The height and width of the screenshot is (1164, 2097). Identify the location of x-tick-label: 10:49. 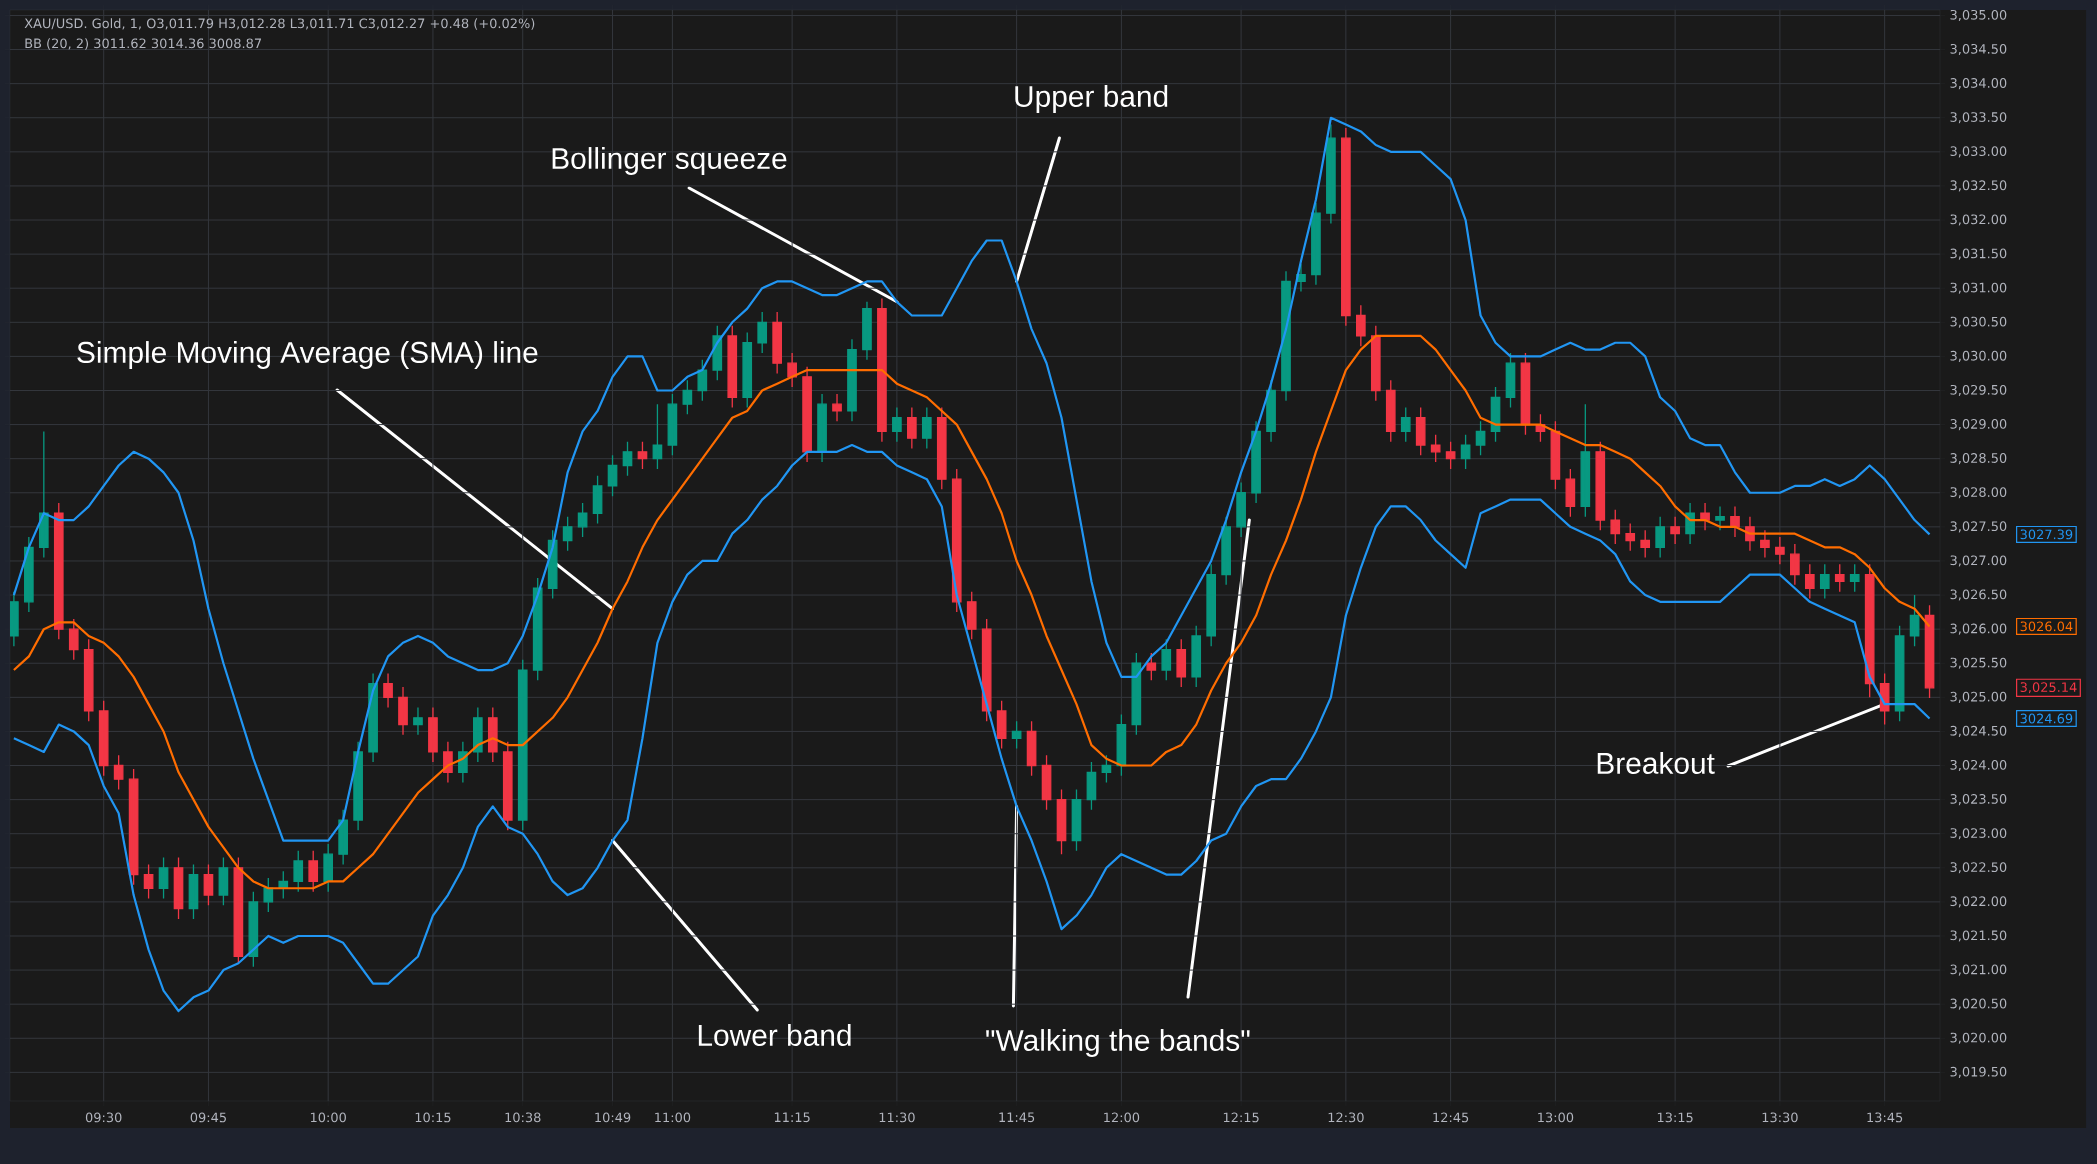
(613, 1117).